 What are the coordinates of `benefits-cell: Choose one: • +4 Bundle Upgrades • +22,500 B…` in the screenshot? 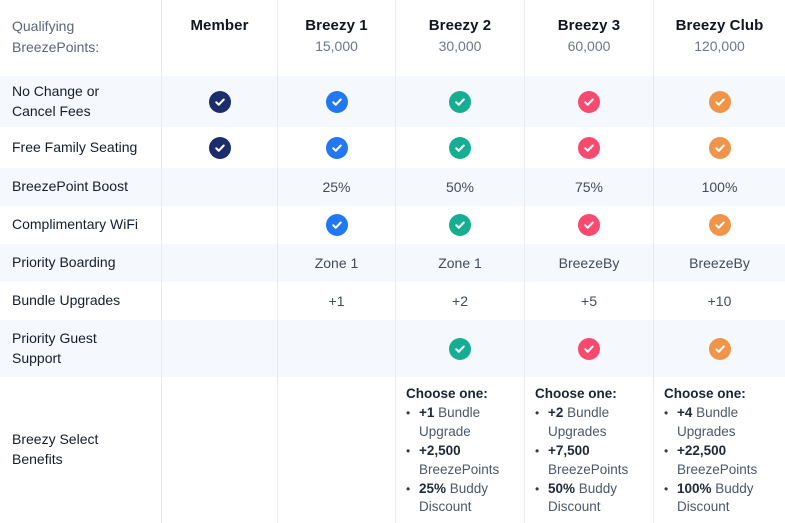 It's located at (719, 450).